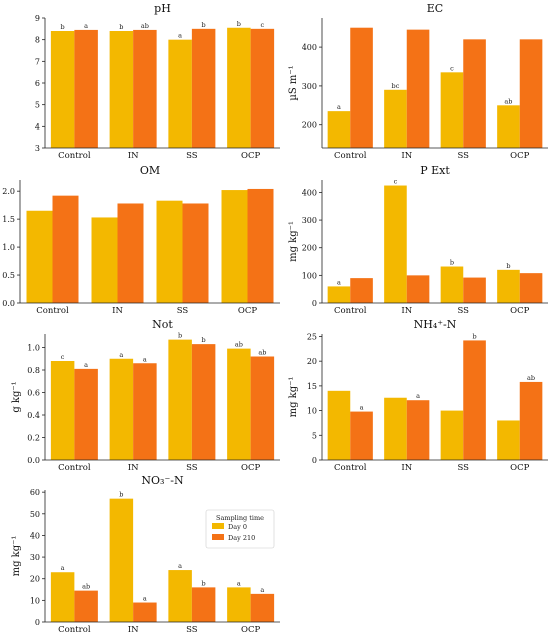 The width and height of the screenshot is (550, 636). What do you see at coordinates (35, 514) in the screenshot?
I see `y-tick-label: 50` at bounding box center [35, 514].